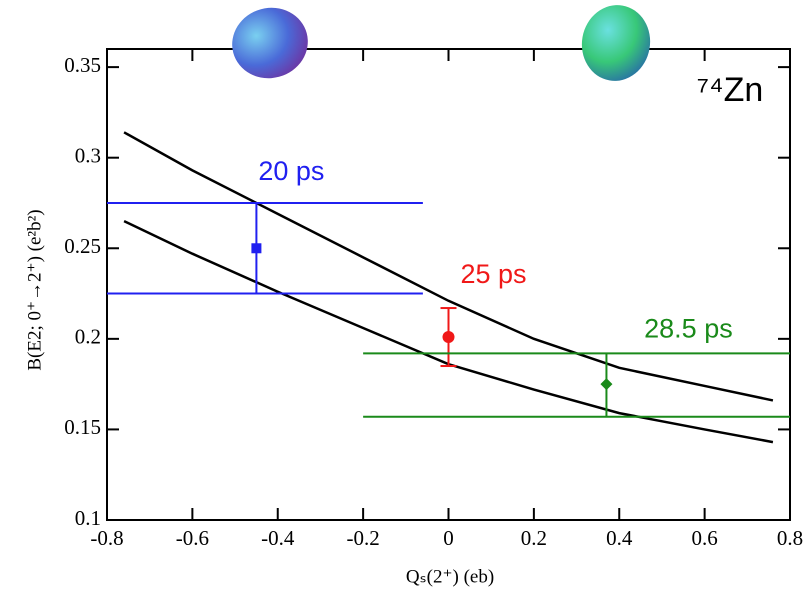  Describe the element at coordinates (448, 538) in the screenshot. I see `x-tick-label: 0` at that location.